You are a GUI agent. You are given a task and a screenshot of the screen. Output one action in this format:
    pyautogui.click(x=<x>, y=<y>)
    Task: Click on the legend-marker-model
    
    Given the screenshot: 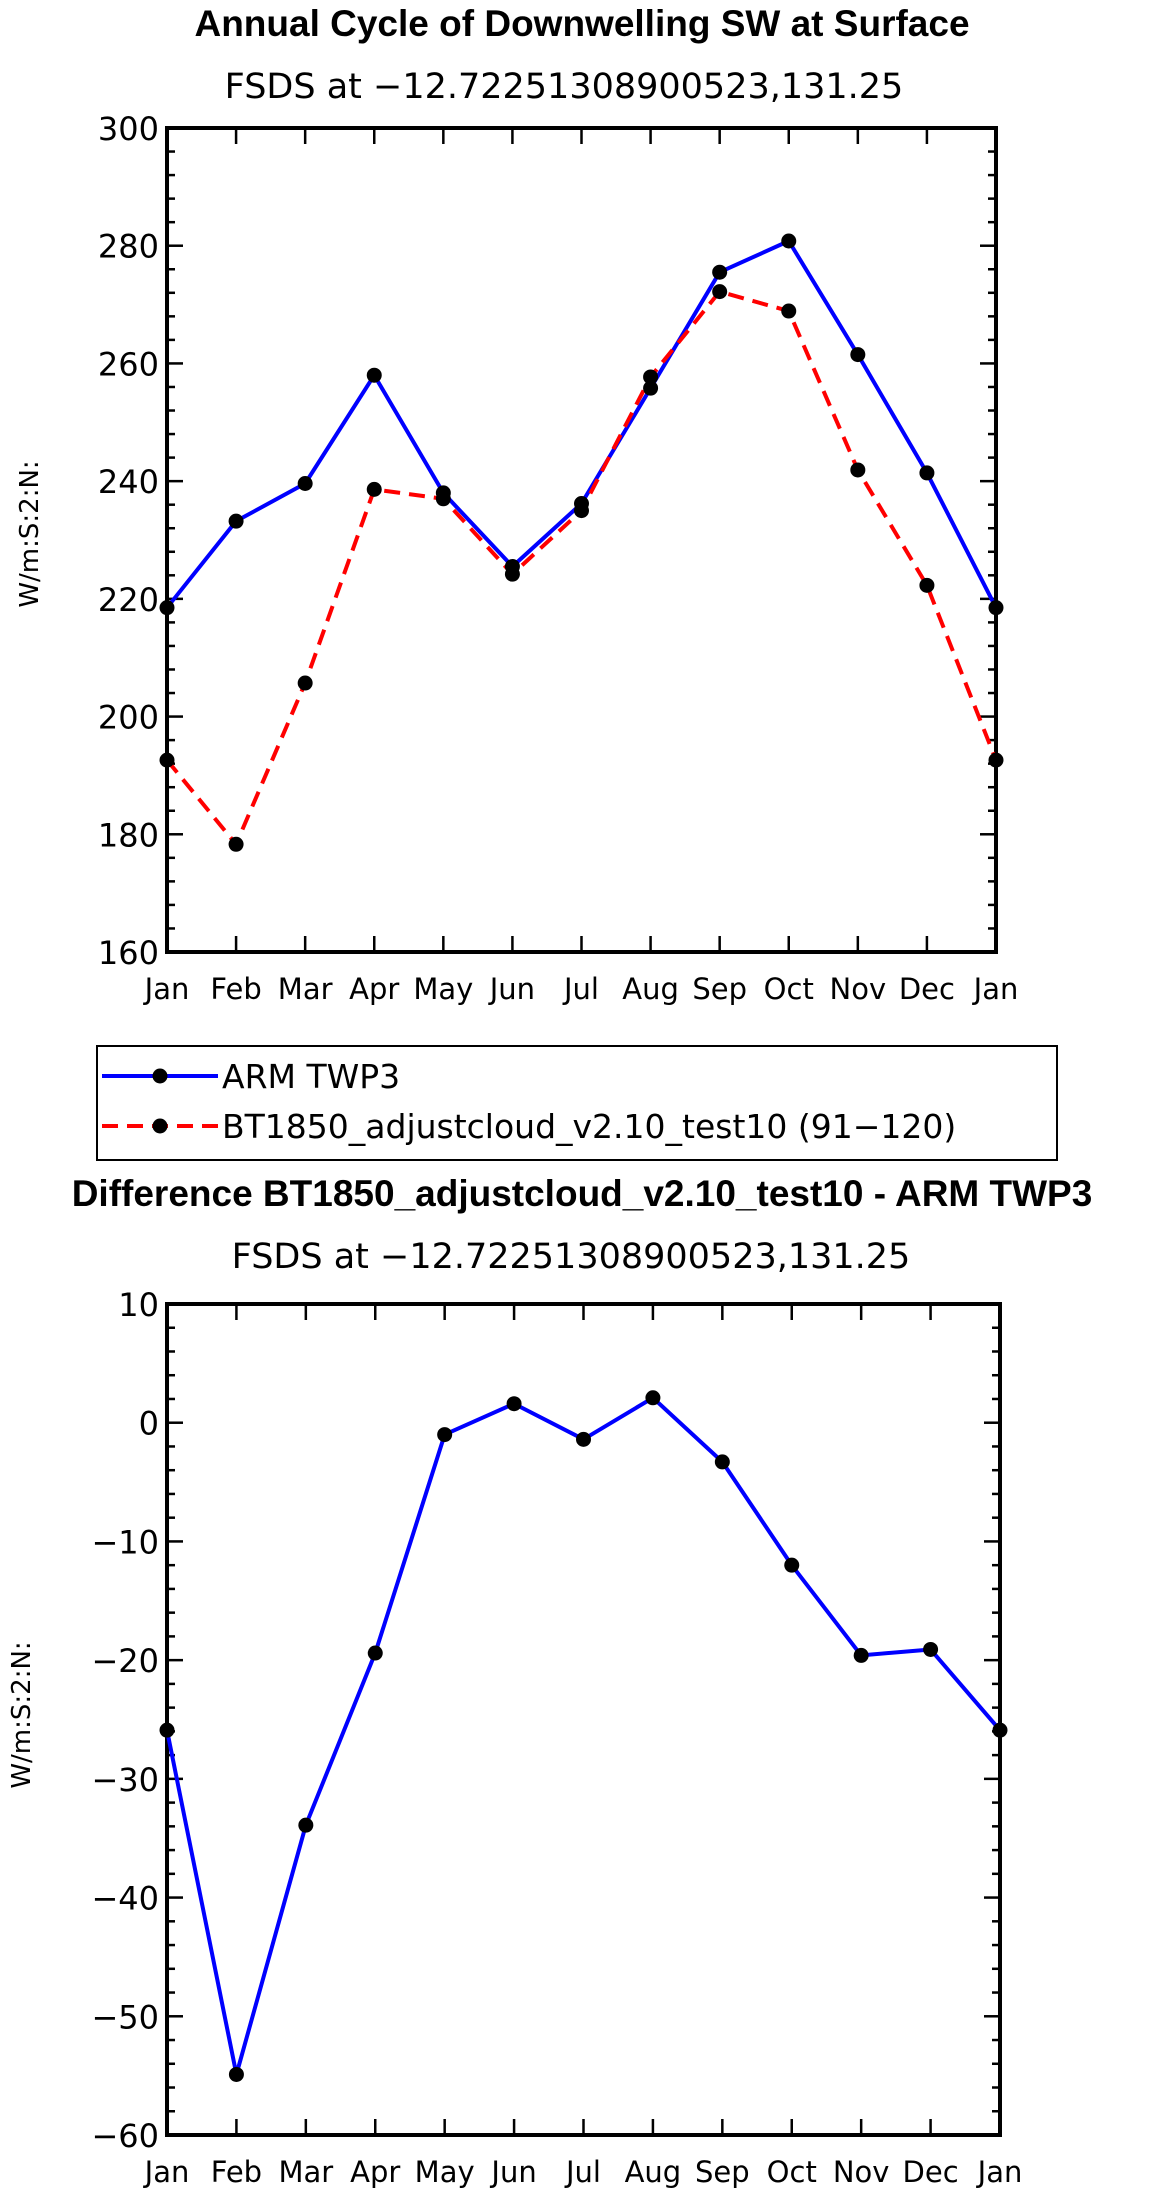 What is the action you would take?
    pyautogui.click(x=160, y=1126)
    